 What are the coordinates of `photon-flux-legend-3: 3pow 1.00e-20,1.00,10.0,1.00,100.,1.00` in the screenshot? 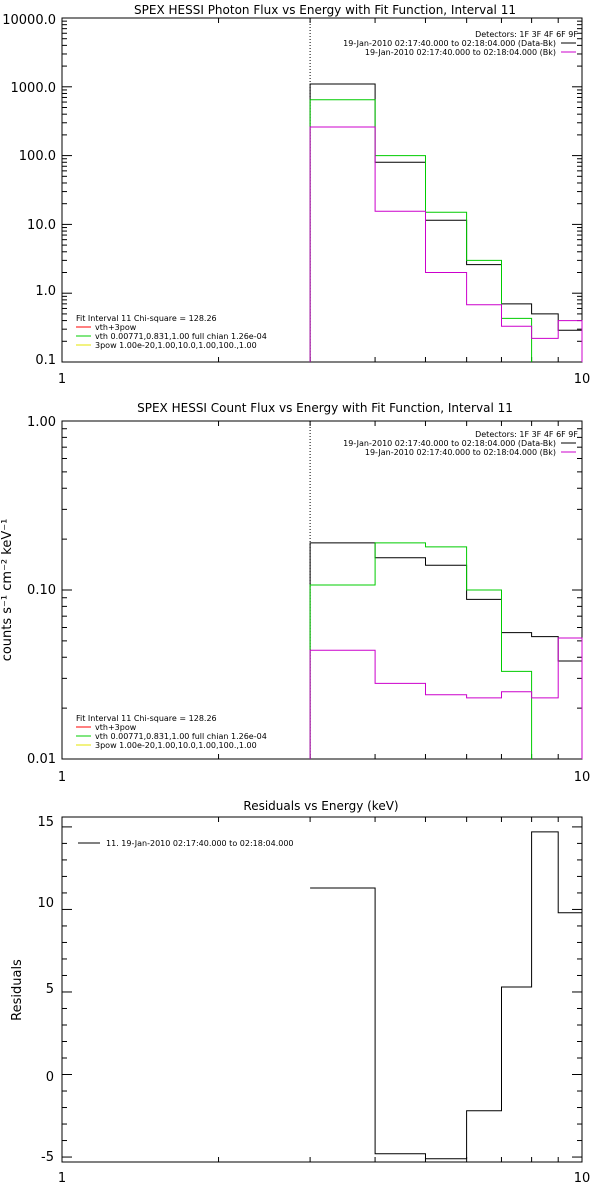 It's located at (176, 345).